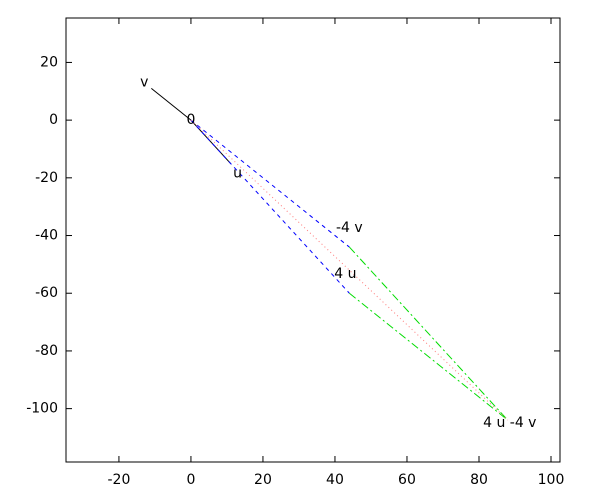 The image size is (600, 500). I want to click on y-tick-label: 0, so click(53, 120).